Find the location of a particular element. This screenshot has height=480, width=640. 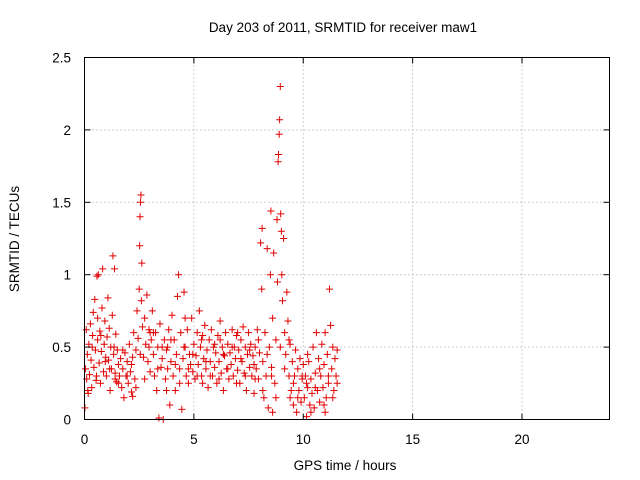

y-tick-label: 1.5 is located at coordinates (61, 202).